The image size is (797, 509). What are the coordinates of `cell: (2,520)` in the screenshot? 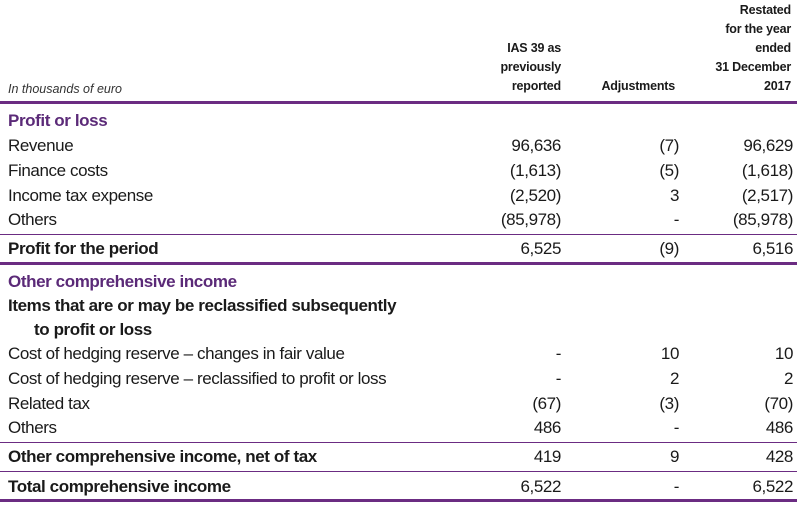 It's located at (535, 195).